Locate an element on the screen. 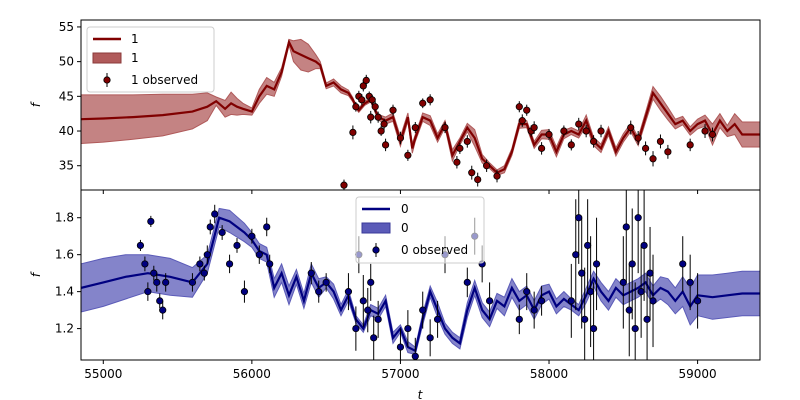 The width and height of the screenshot is (800, 400). x-axis-label: t is located at coordinates (421, 394).